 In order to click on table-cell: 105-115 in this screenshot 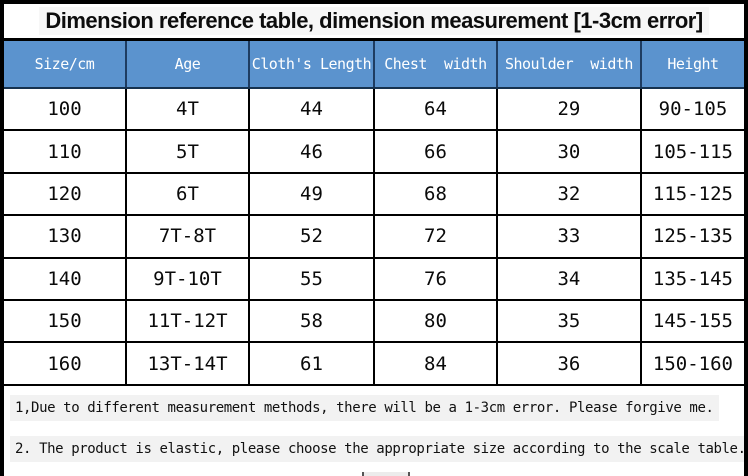, I will do `click(691, 151)`.